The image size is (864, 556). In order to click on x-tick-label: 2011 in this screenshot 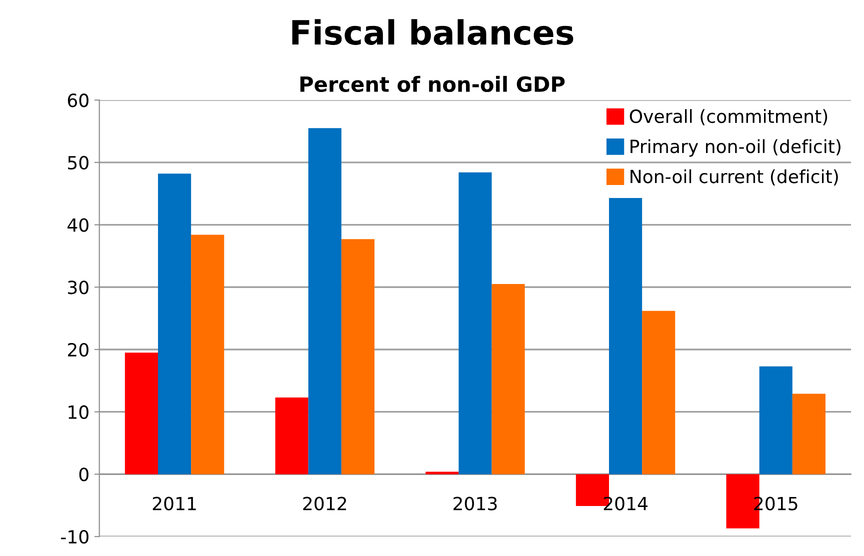, I will do `click(174, 503)`.